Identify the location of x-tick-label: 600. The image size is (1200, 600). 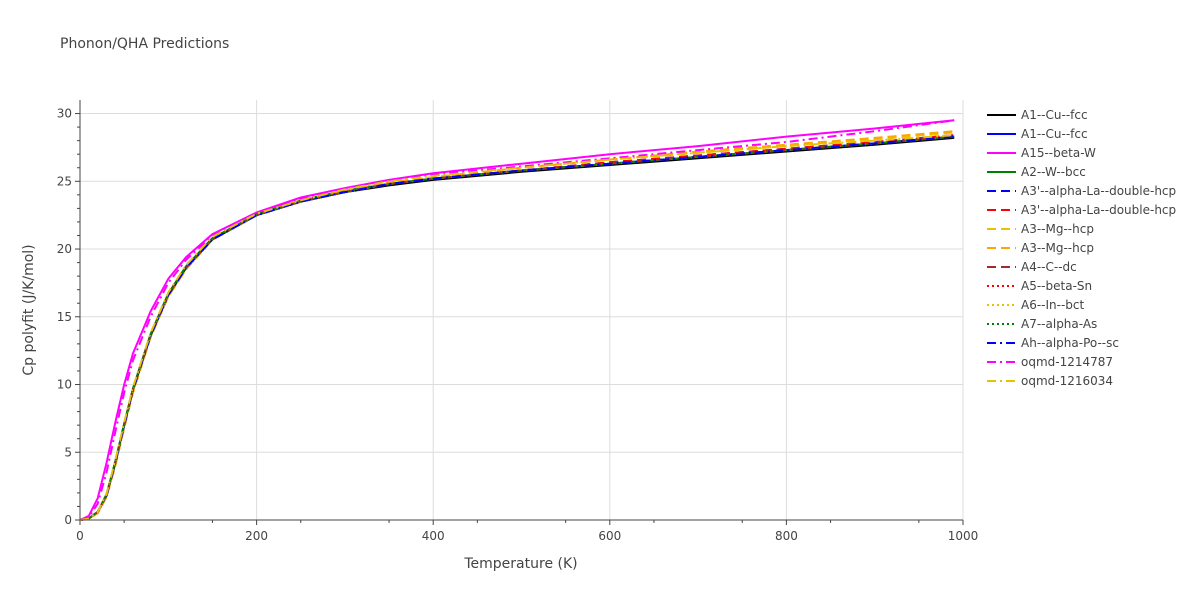
(609, 536).